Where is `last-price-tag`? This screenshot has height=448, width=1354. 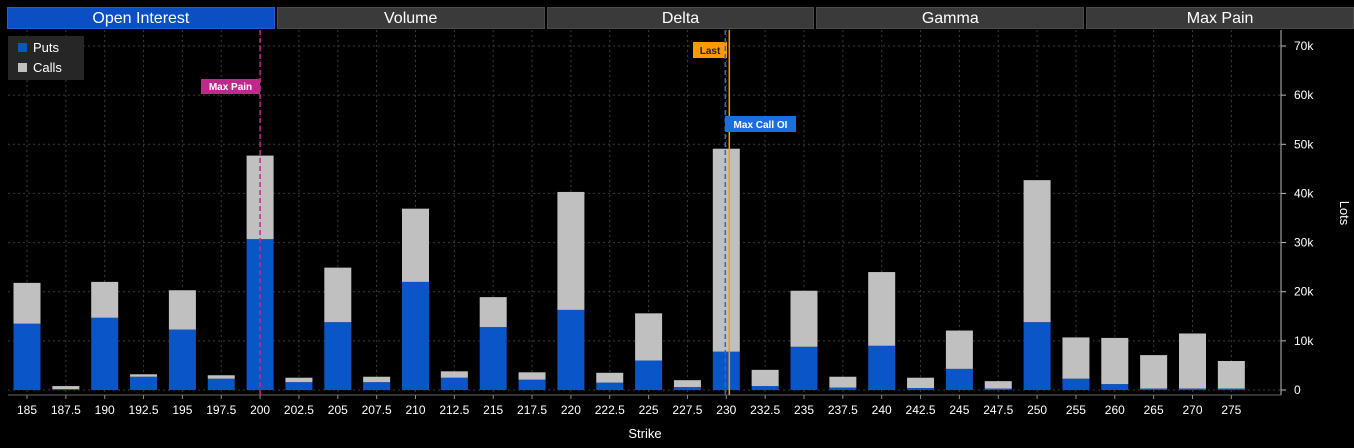 last-price-tag is located at coordinates (710, 50).